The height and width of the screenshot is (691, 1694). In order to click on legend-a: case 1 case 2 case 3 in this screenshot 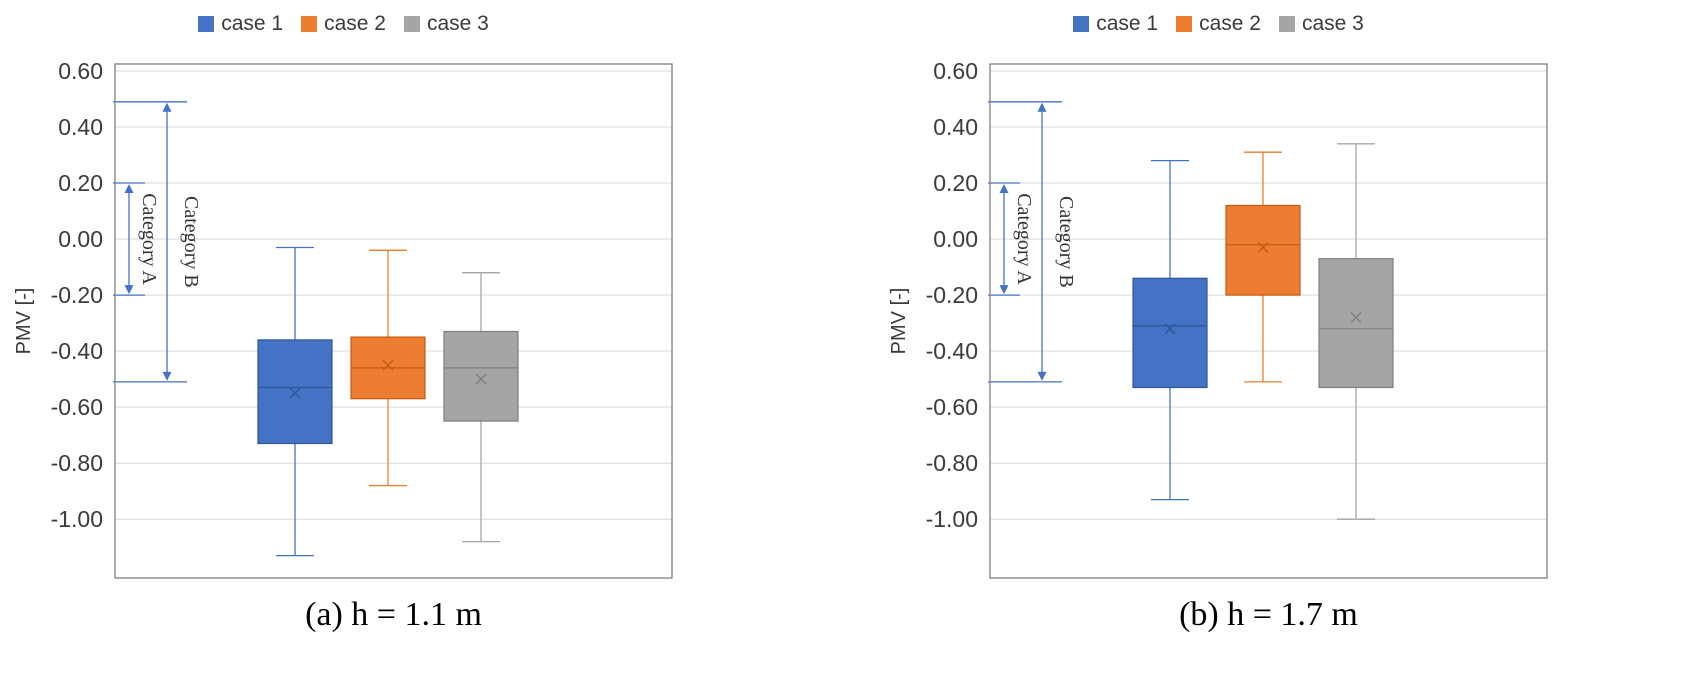, I will do `click(343, 24)`.